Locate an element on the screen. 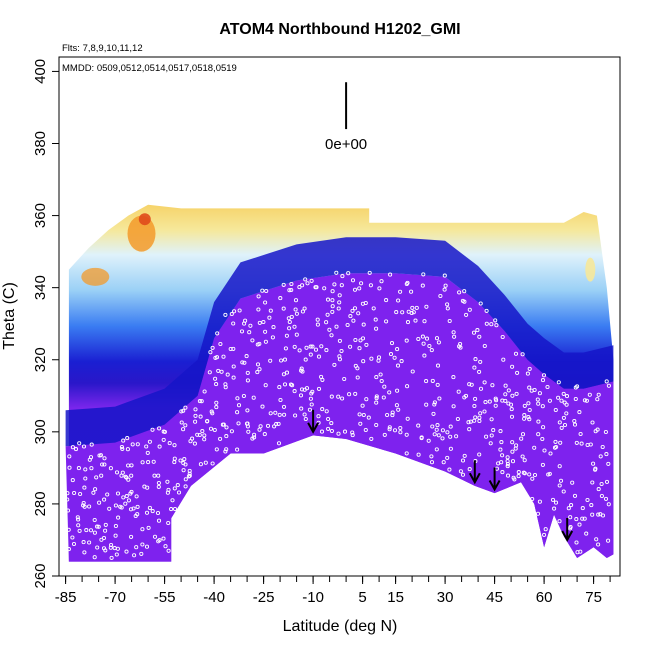 The width and height of the screenshot is (650, 650). y-axis-label: Theta (C) is located at coordinates (9, 316).